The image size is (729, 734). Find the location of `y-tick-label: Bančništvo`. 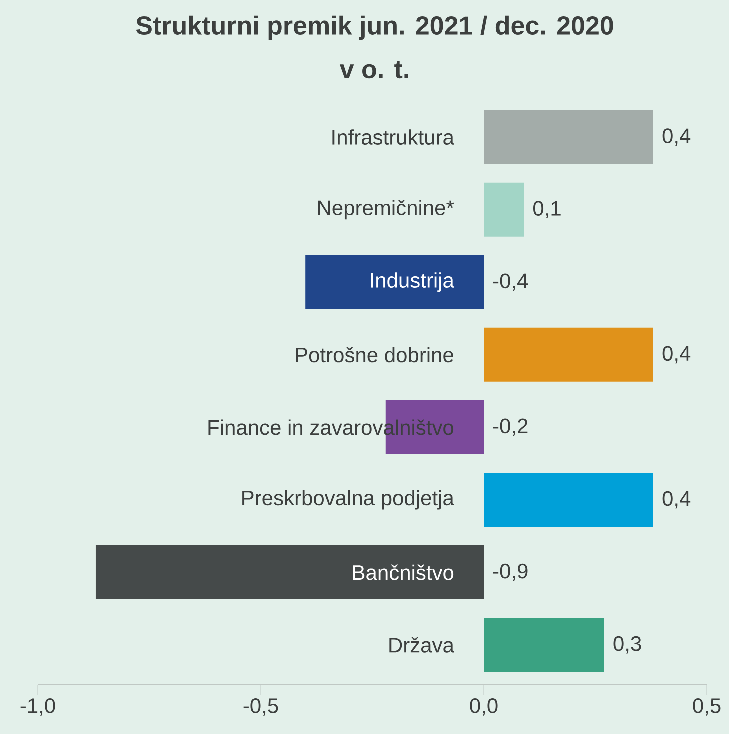

y-tick-label: Bančništvo is located at coordinates (403, 572).